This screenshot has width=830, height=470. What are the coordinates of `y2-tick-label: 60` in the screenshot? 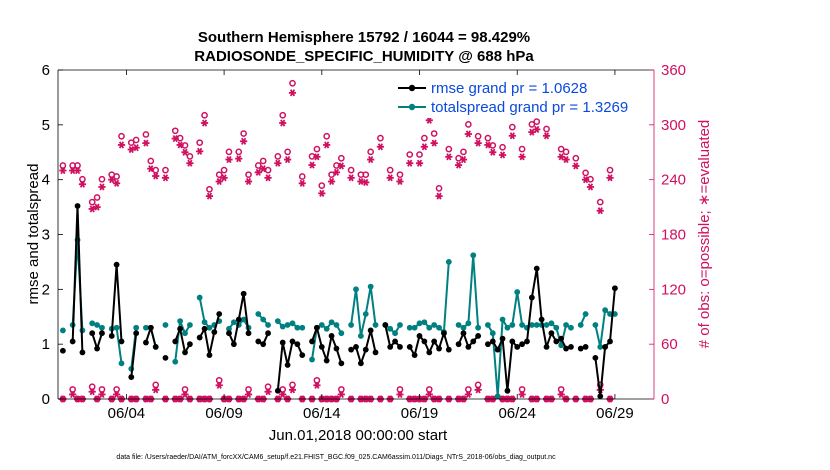 It's located at (669, 344).